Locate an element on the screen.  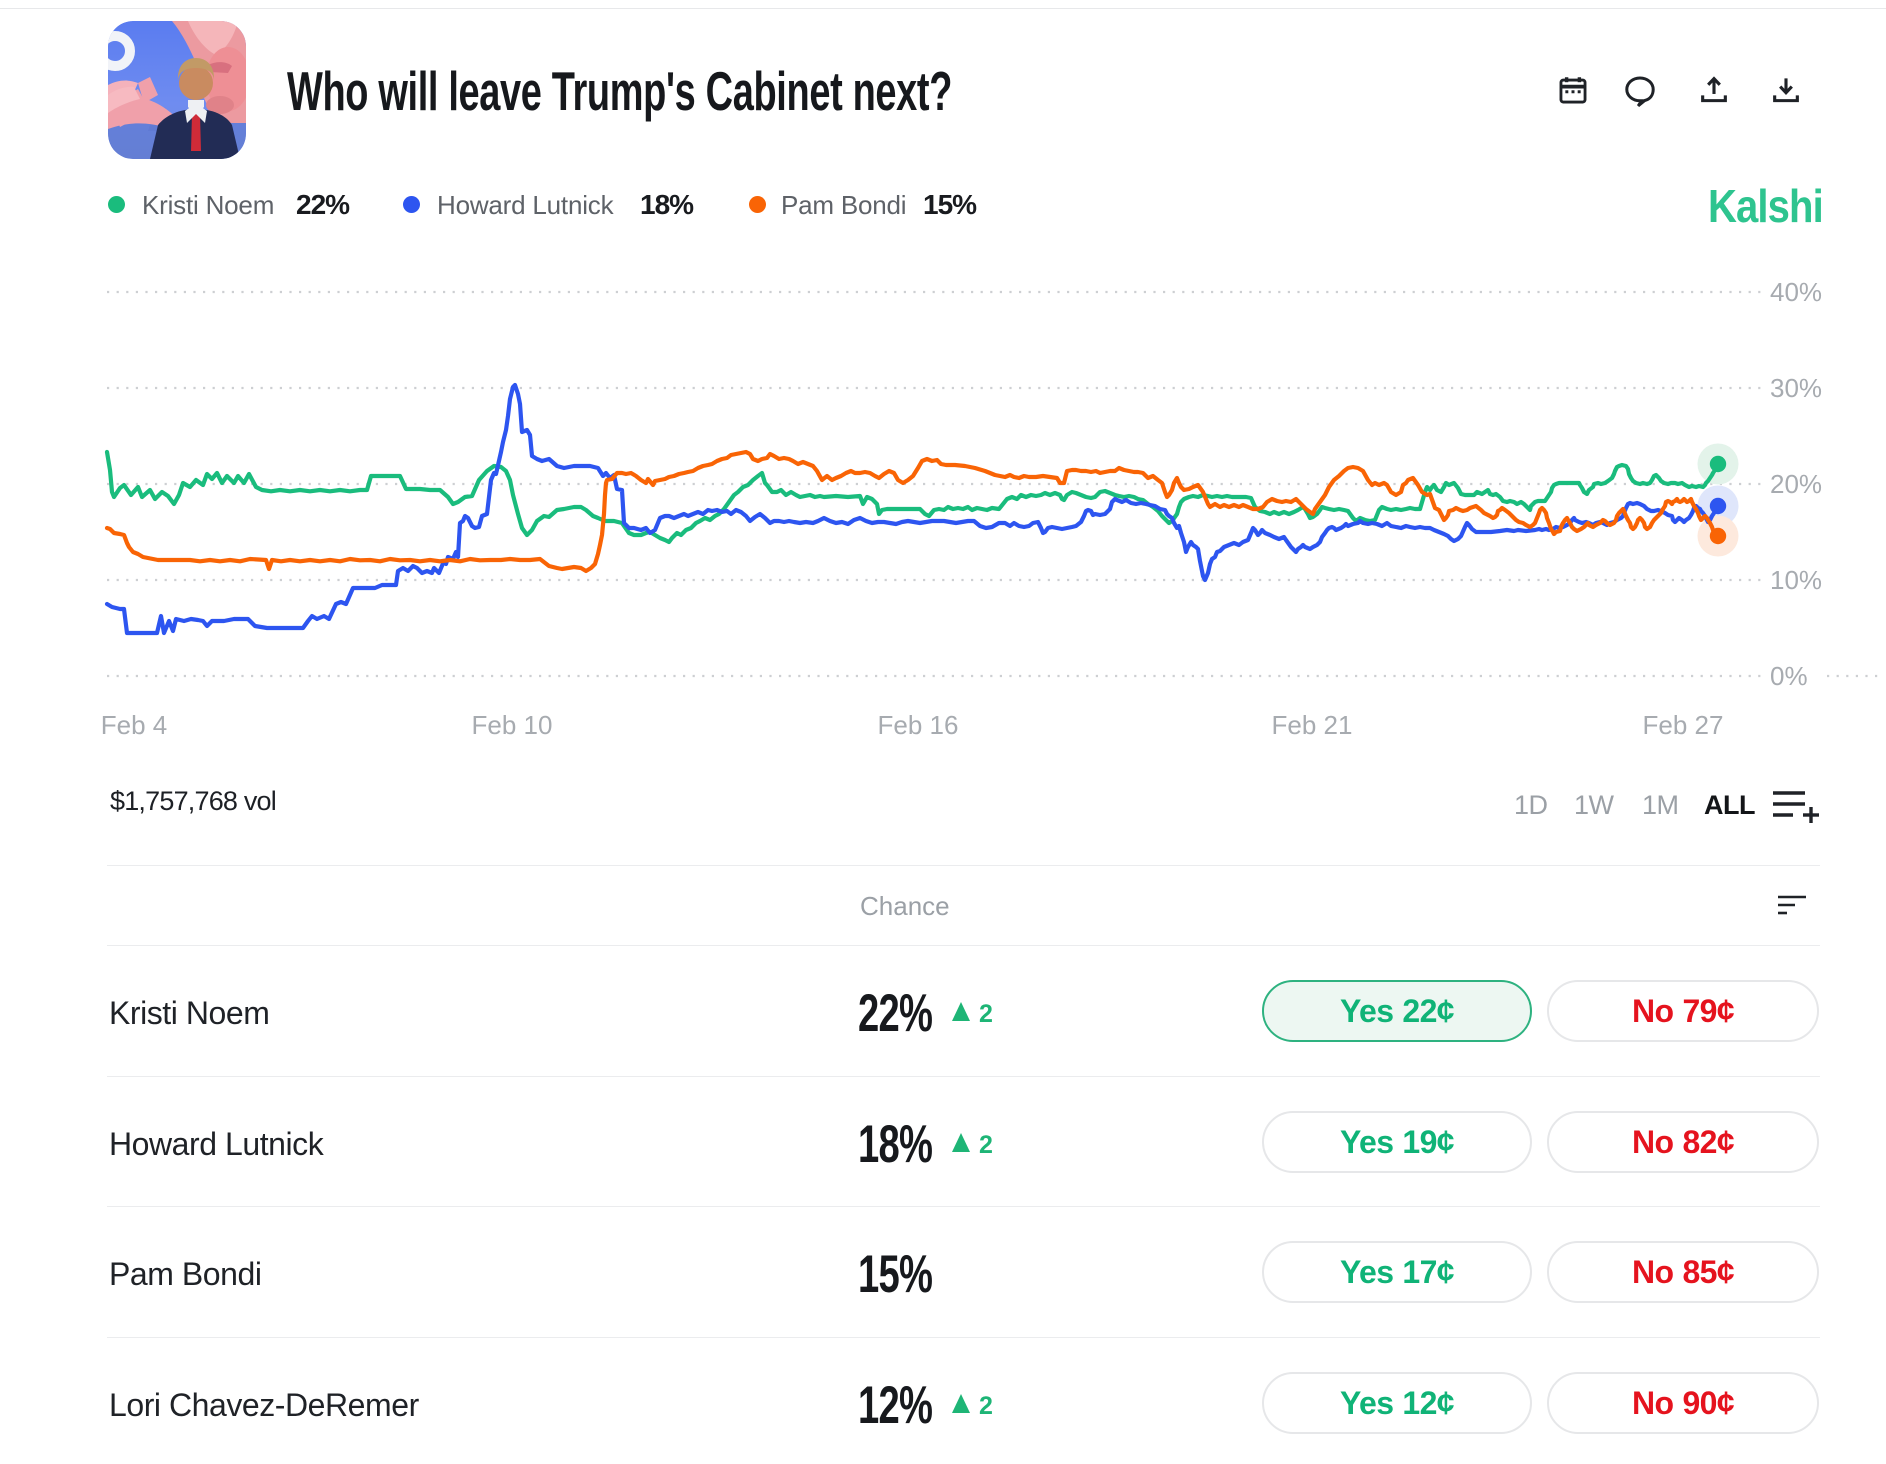
svg-text: Feb 4 is located at coordinates (134, 725).